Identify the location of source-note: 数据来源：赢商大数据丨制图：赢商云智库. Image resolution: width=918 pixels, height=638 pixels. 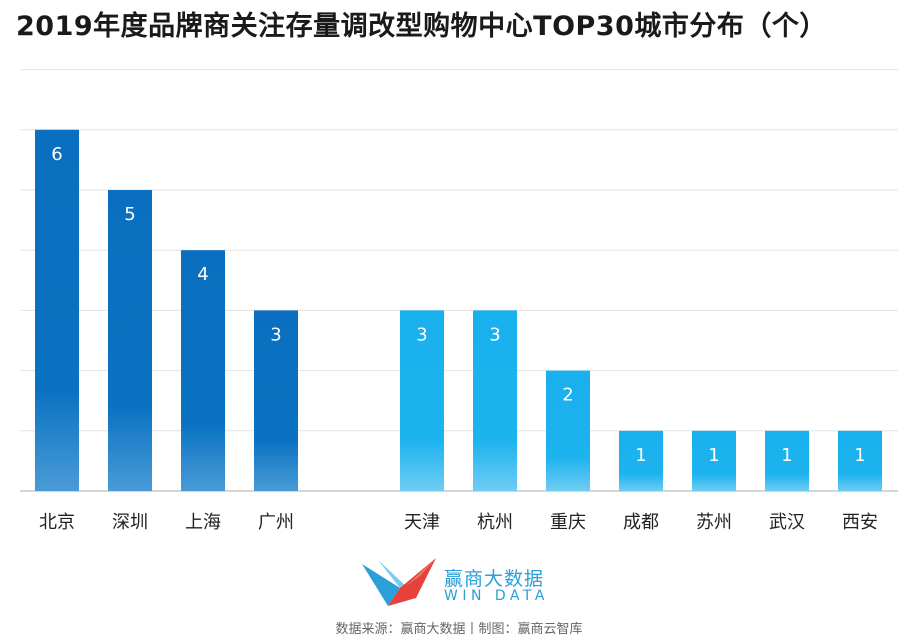
(459, 629).